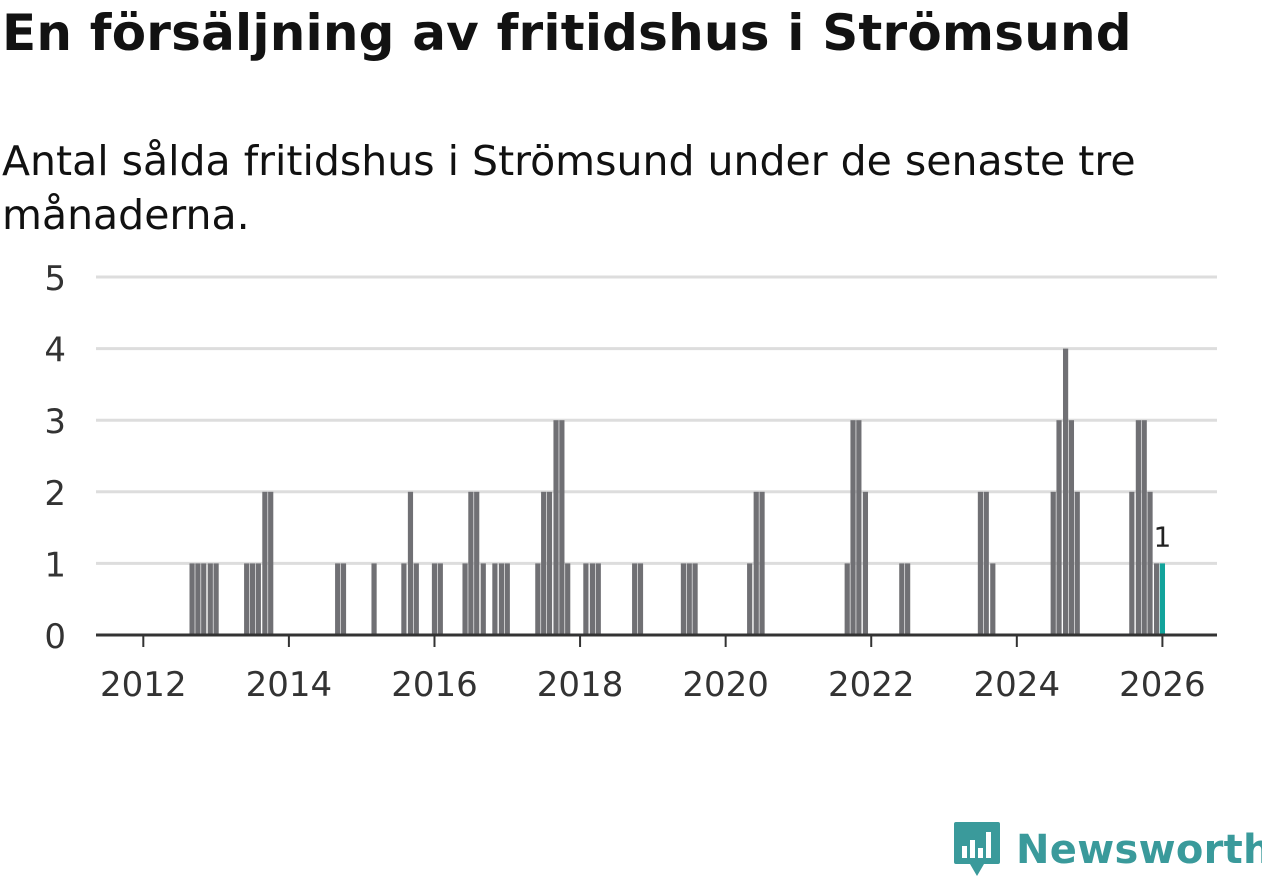 The image size is (1262, 880). Describe the element at coordinates (1139, 850) in the screenshot. I see `brand-name: Newsworthy` at that location.